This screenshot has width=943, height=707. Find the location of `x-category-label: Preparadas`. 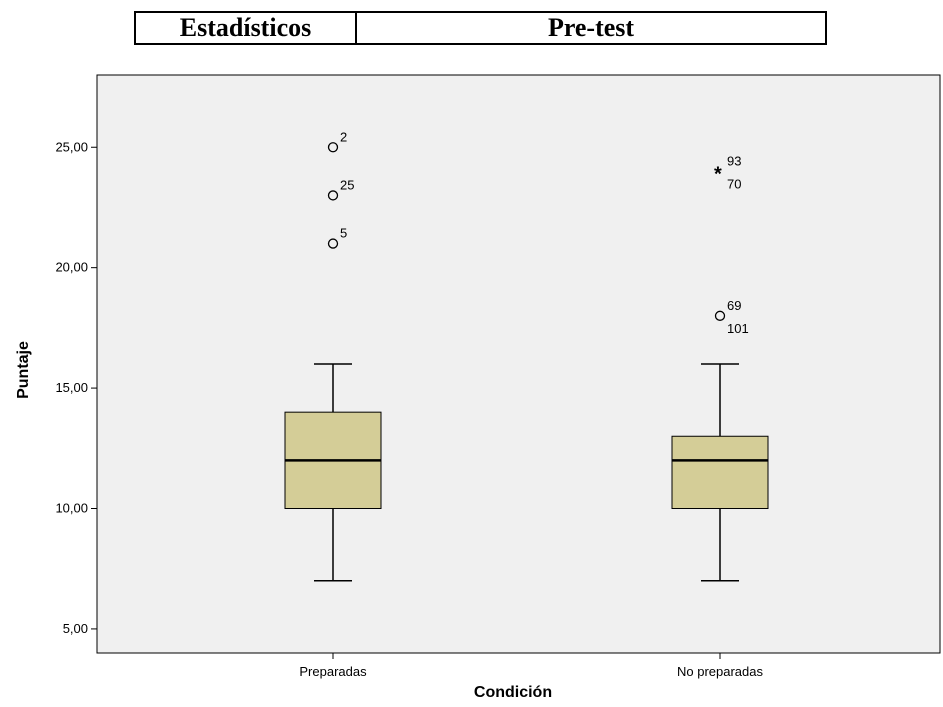

x-category-label: Preparadas is located at coordinates (333, 671).